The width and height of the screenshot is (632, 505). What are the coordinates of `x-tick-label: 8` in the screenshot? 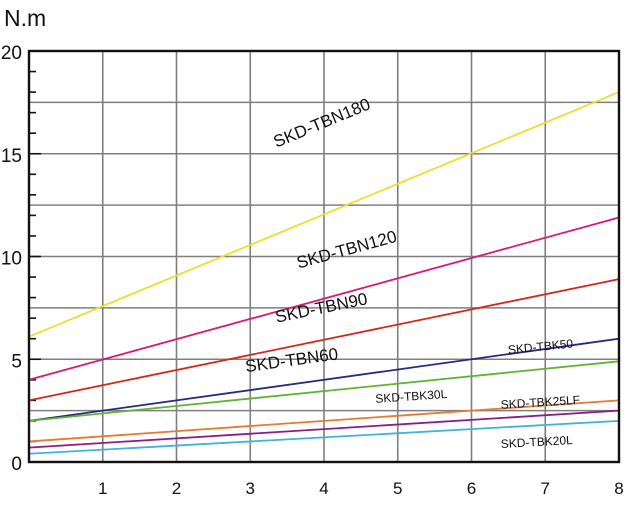 It's located at (618, 488).